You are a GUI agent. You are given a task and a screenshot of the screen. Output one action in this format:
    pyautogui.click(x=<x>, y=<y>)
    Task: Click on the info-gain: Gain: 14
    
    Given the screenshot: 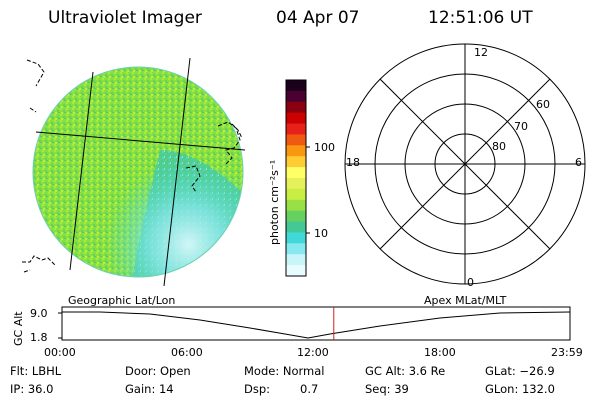 What is the action you would take?
    pyautogui.click(x=149, y=389)
    